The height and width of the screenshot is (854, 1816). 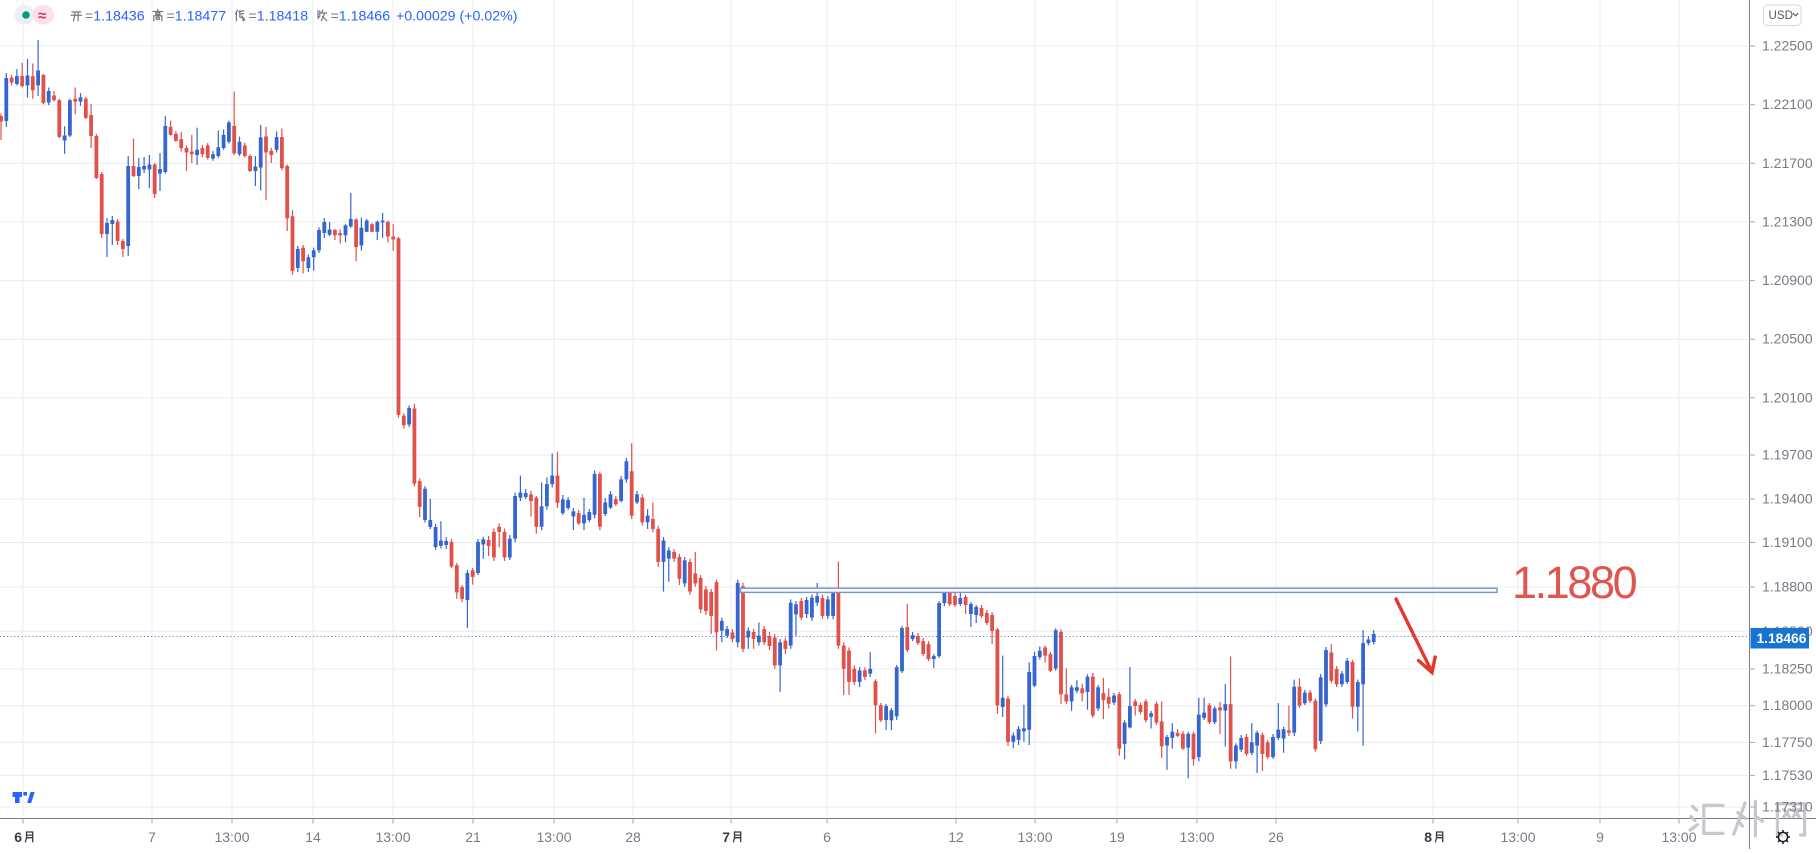 I want to click on svg-text: 1.18800, so click(x=1787, y=587).